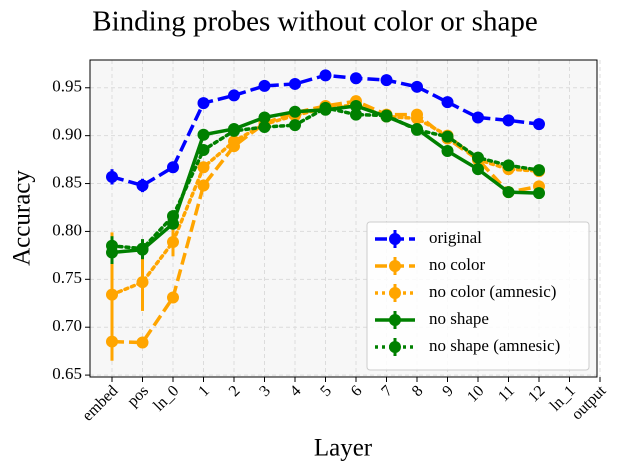 This screenshot has height=475, width=630. What do you see at coordinates (459, 318) in the screenshot?
I see `legend-label: no shape` at bounding box center [459, 318].